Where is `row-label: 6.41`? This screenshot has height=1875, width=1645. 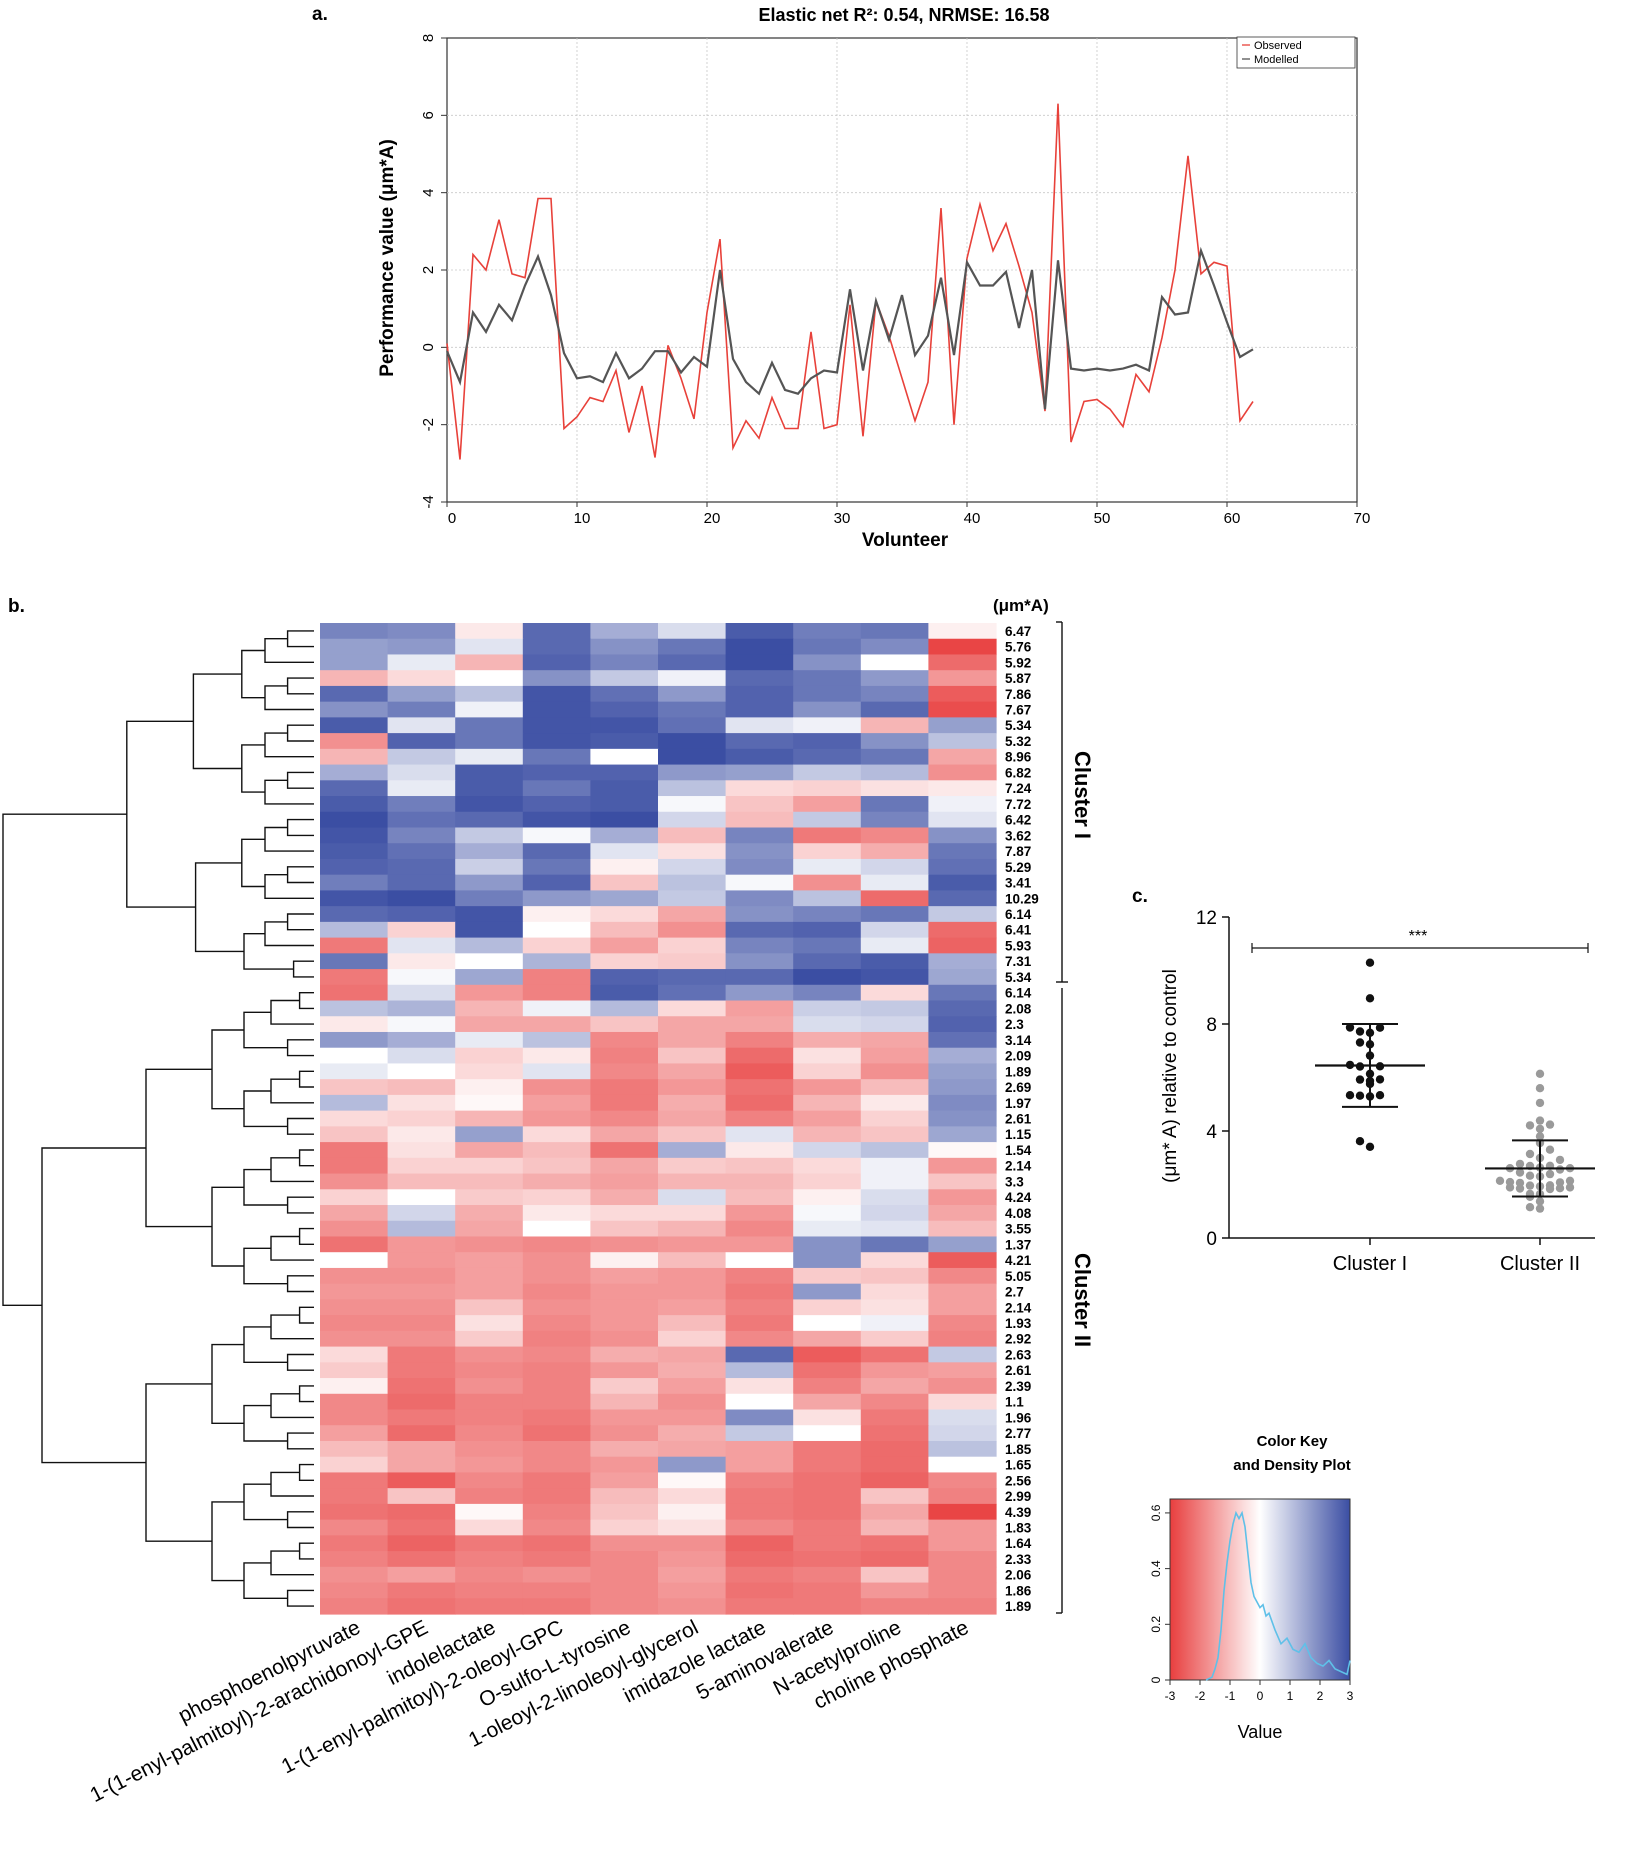
row-label: 6.41 is located at coordinates (1018, 930).